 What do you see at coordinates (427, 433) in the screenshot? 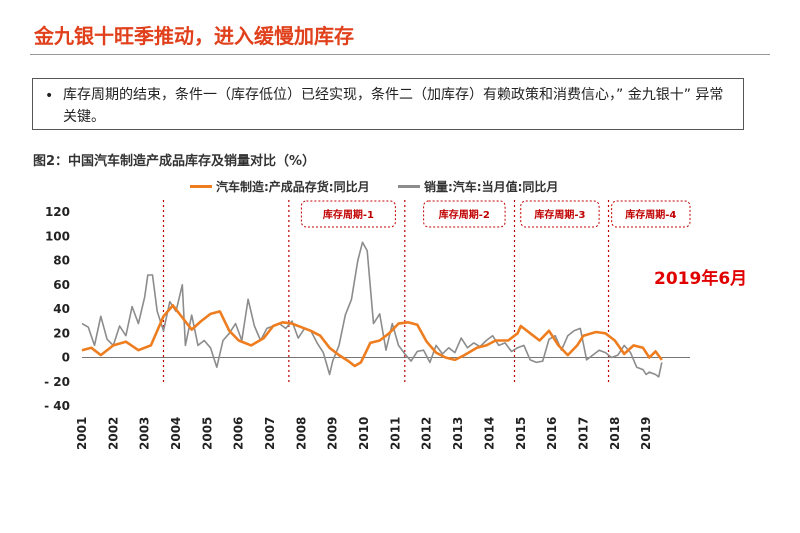
I see `x-tick-label: 2012` at bounding box center [427, 433].